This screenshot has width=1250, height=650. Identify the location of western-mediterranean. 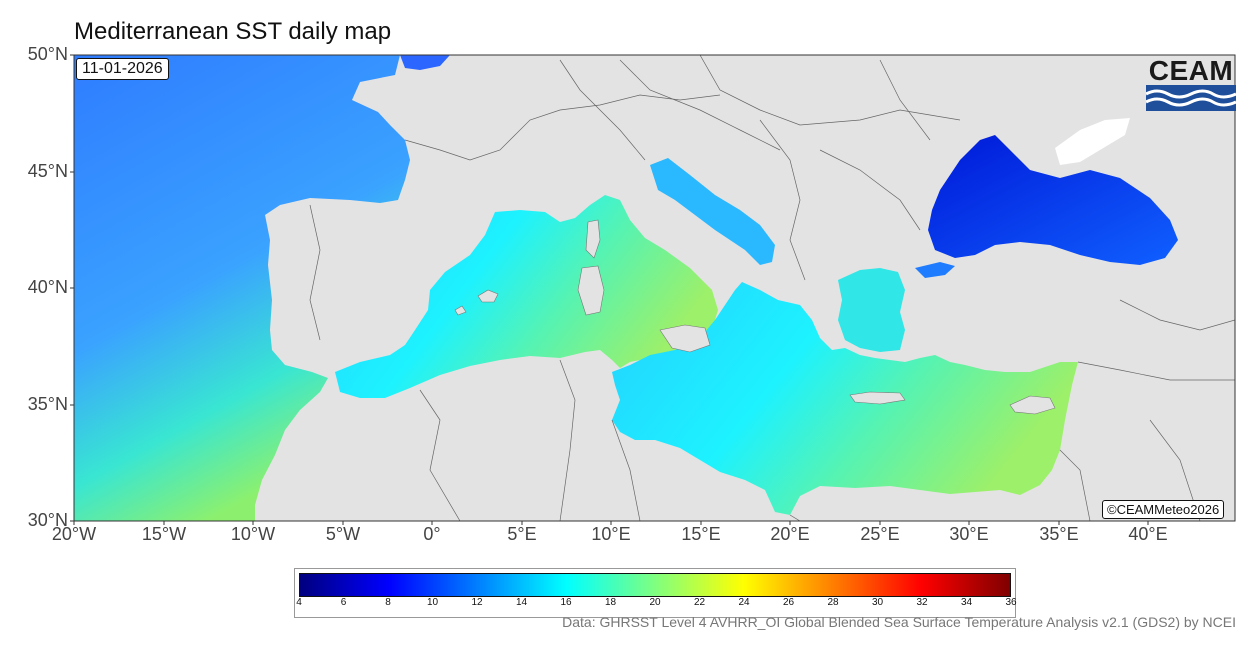
(526, 296).